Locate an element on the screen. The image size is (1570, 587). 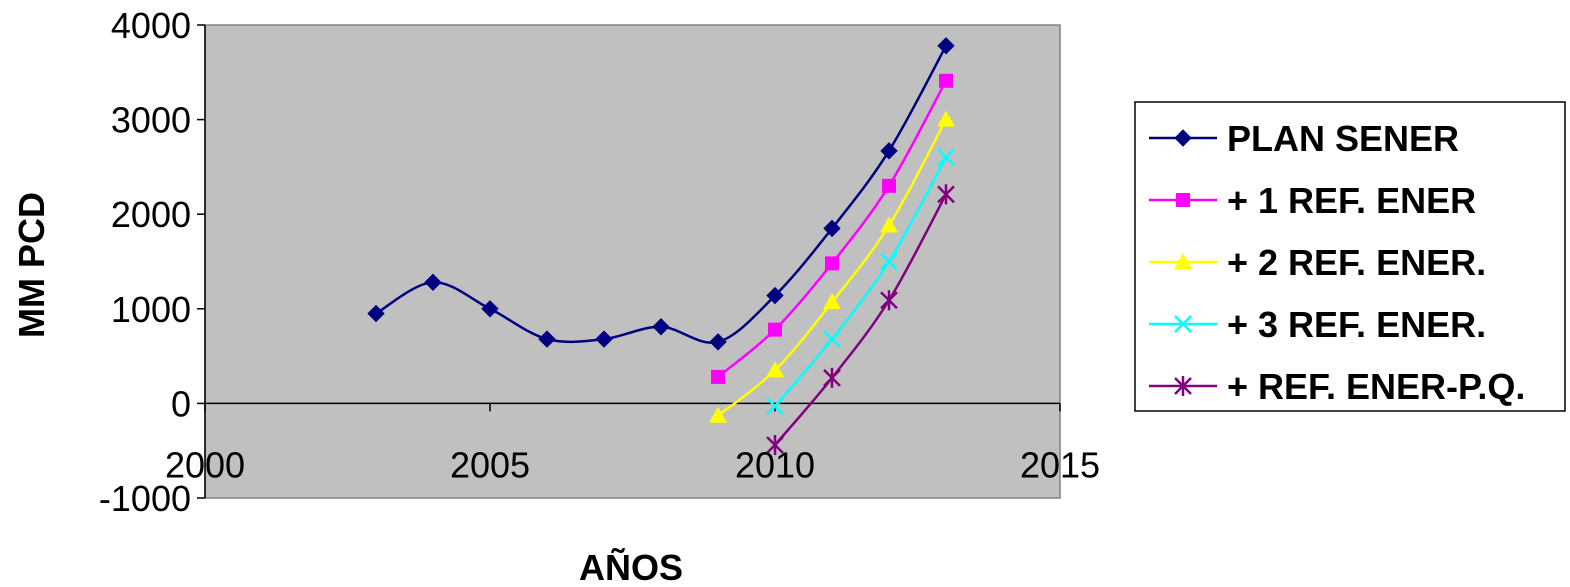
x-tick-label: 2005 is located at coordinates (490, 464).